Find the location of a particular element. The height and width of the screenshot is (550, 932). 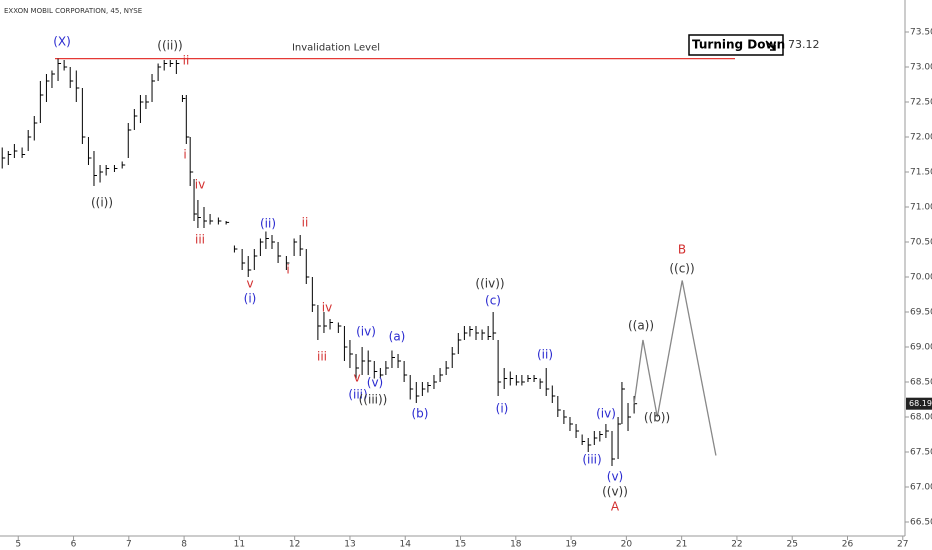

x-tick-label: 5 is located at coordinates (18, 545).